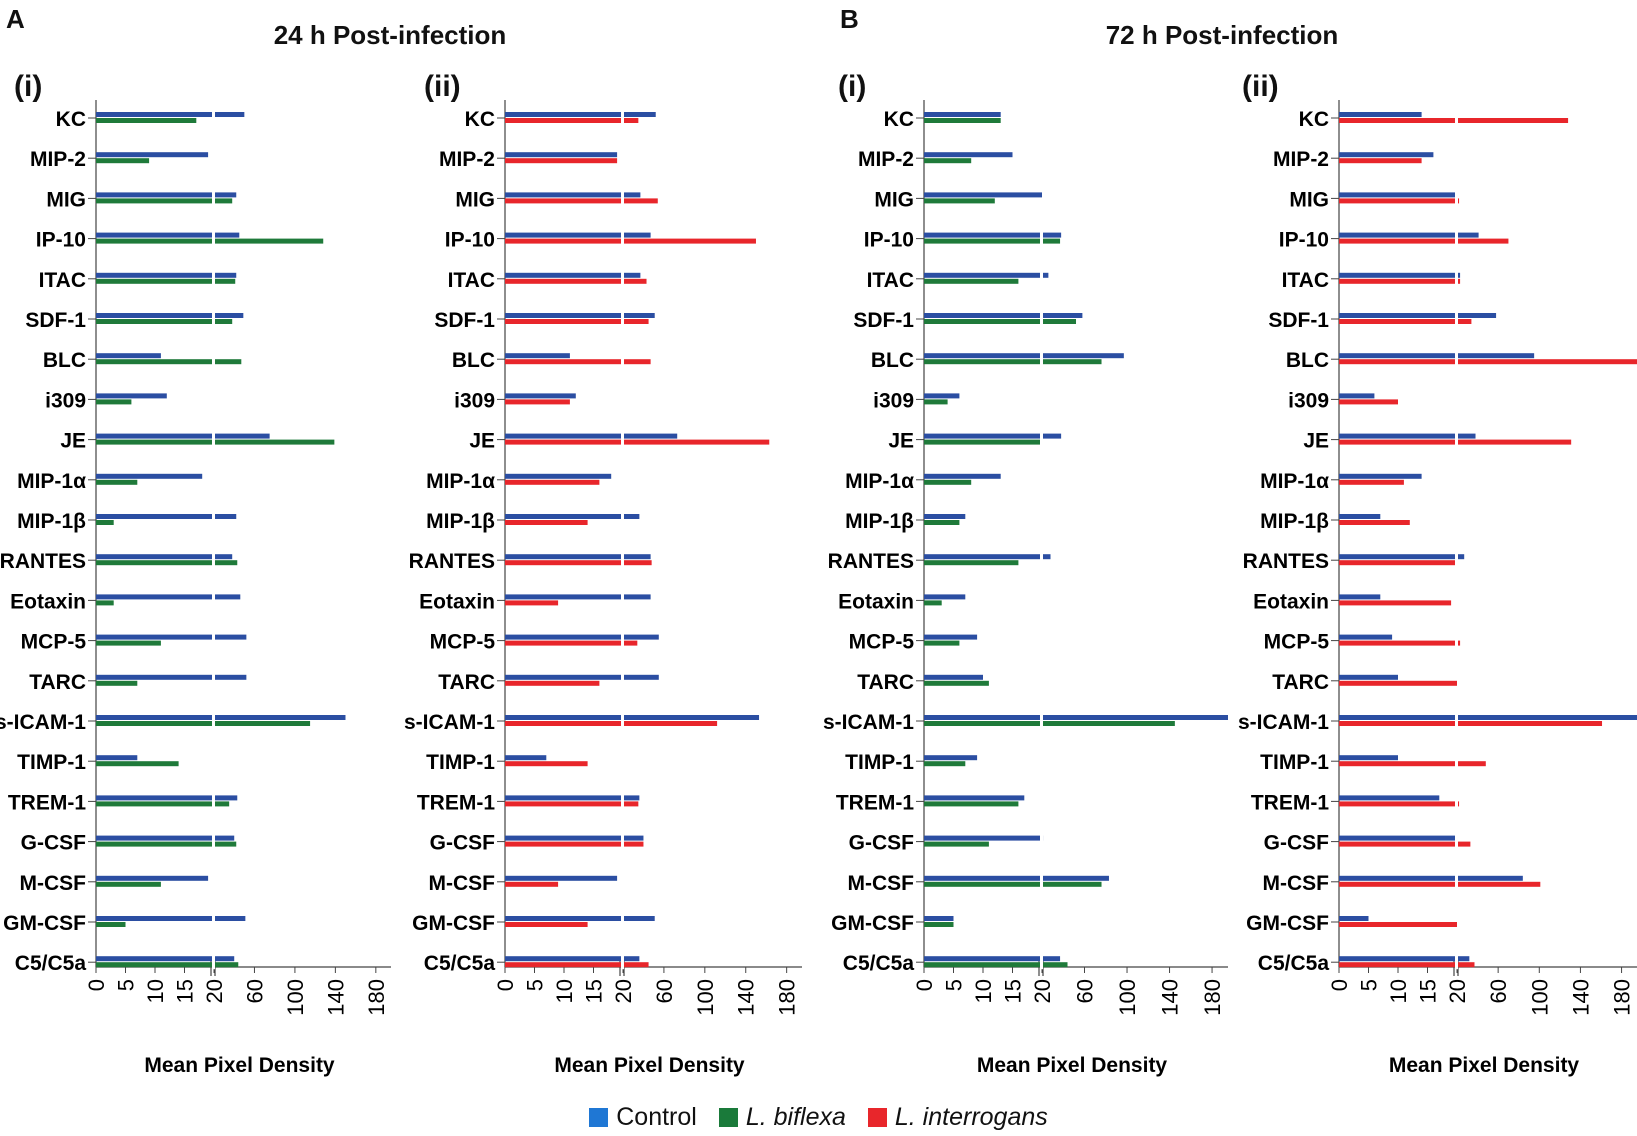 The image size is (1637, 1136). What do you see at coordinates (795, 1117) in the screenshot?
I see `legend-label-biflexa: L. biflexa` at bounding box center [795, 1117].